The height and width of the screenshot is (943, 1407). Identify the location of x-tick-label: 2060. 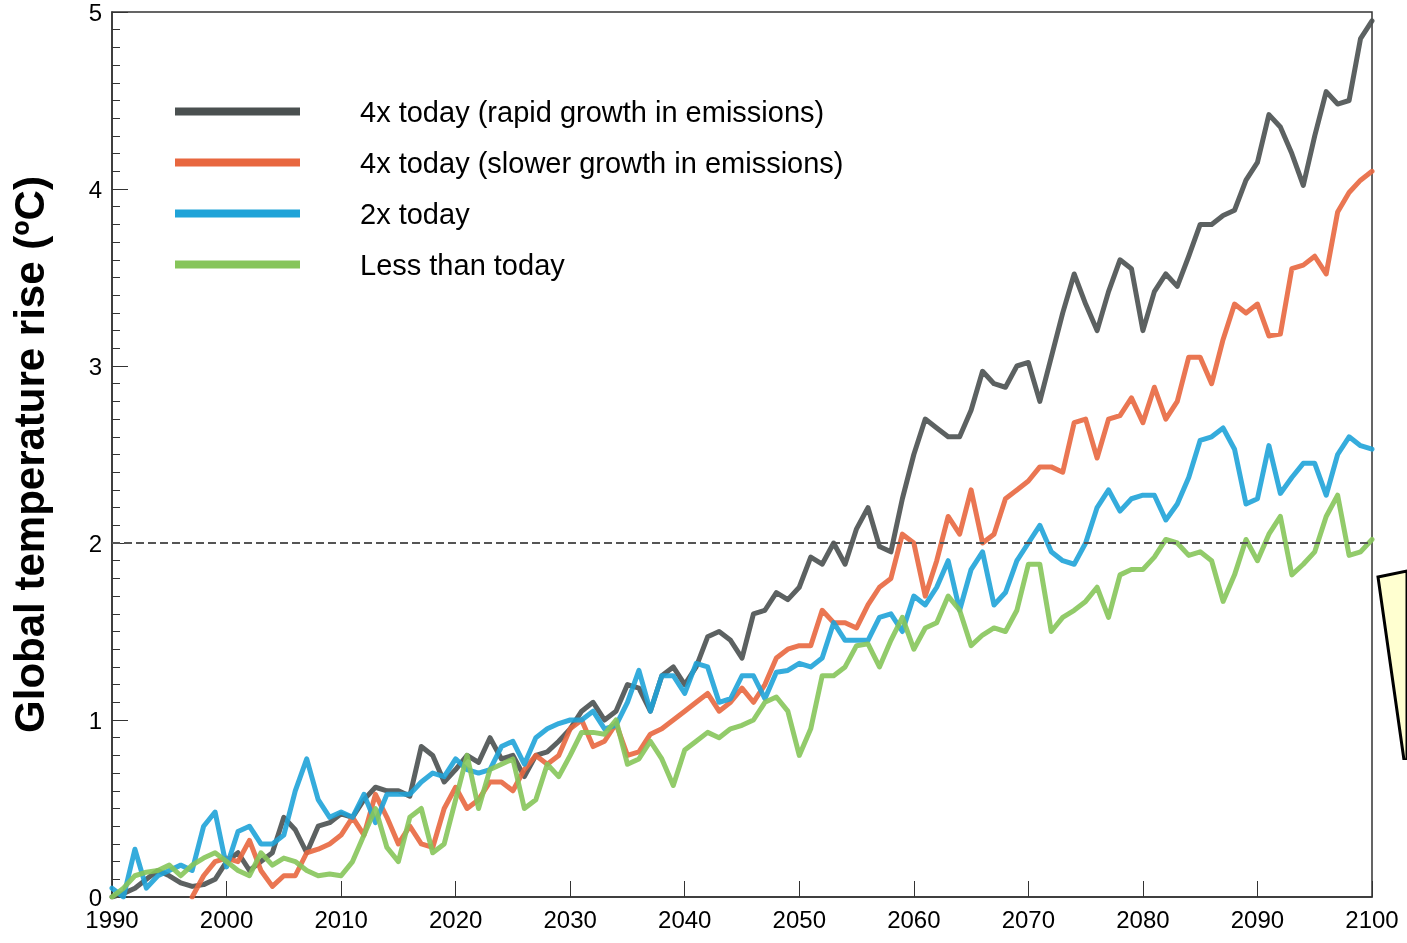
(914, 919).